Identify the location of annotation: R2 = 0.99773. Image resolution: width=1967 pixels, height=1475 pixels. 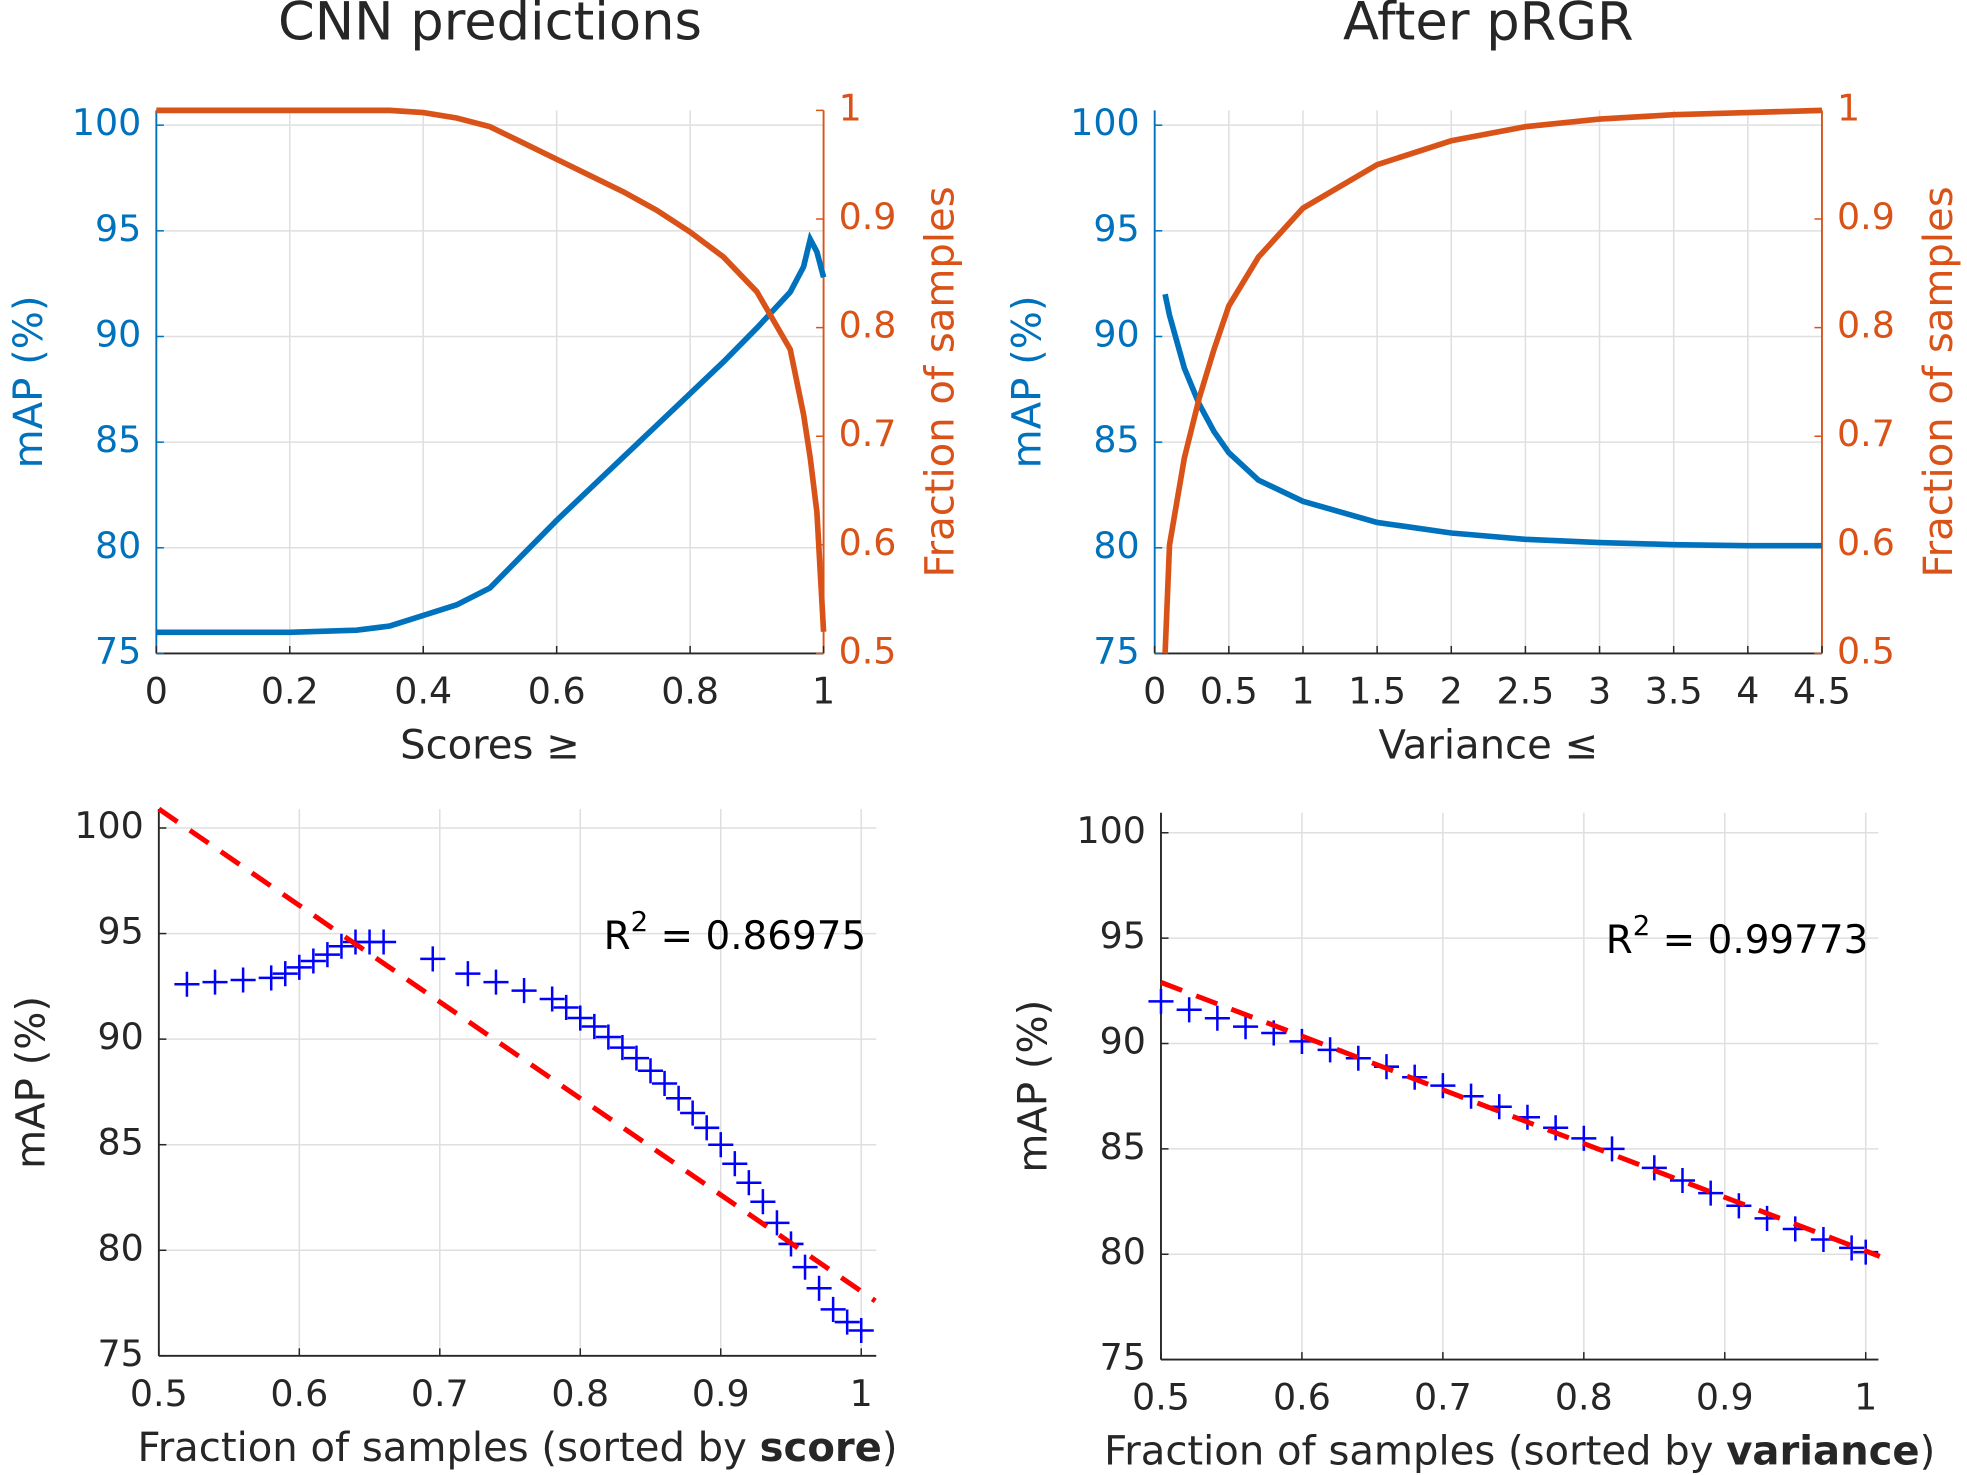
(1737, 936).